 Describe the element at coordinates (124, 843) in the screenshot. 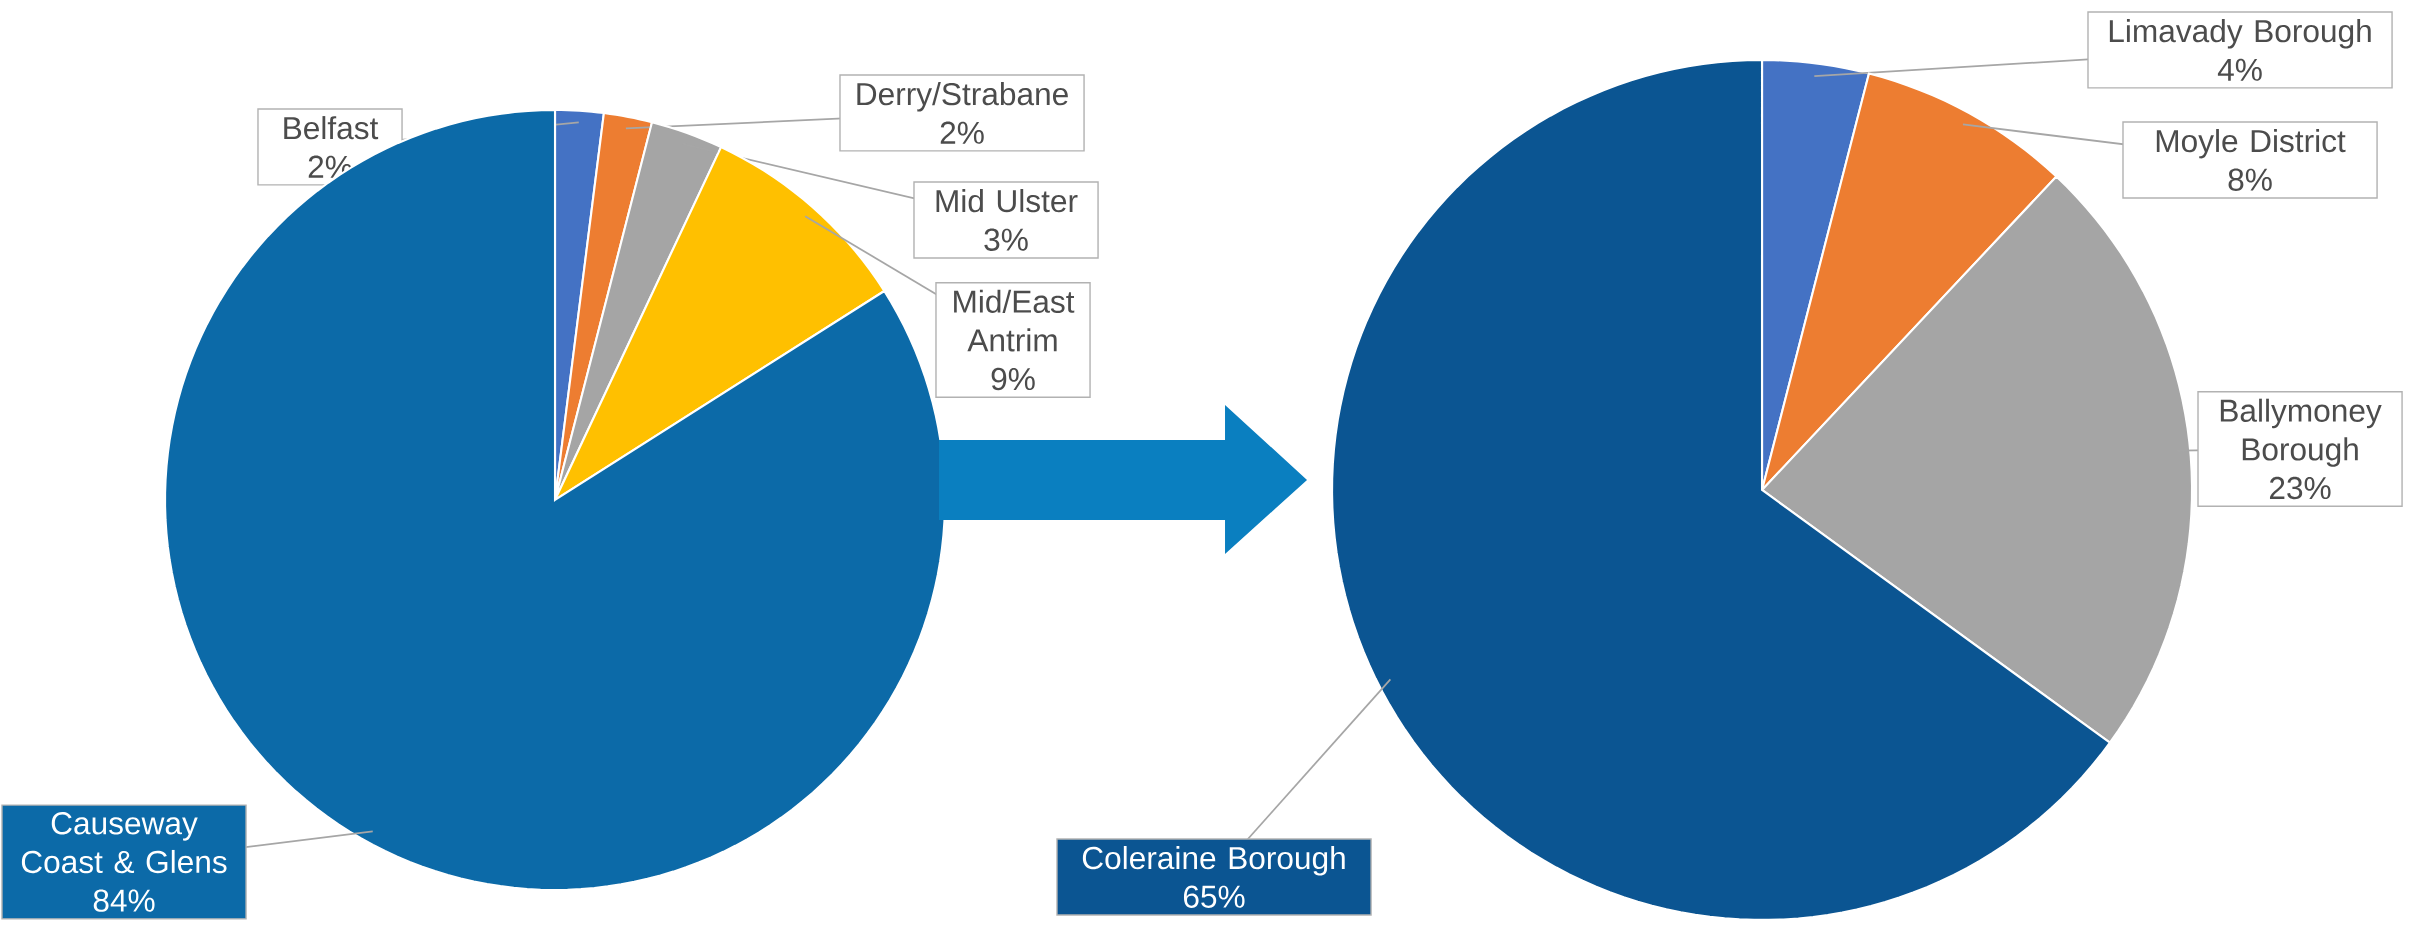

I see `slice-label: Causeway Coast & Glens` at that location.